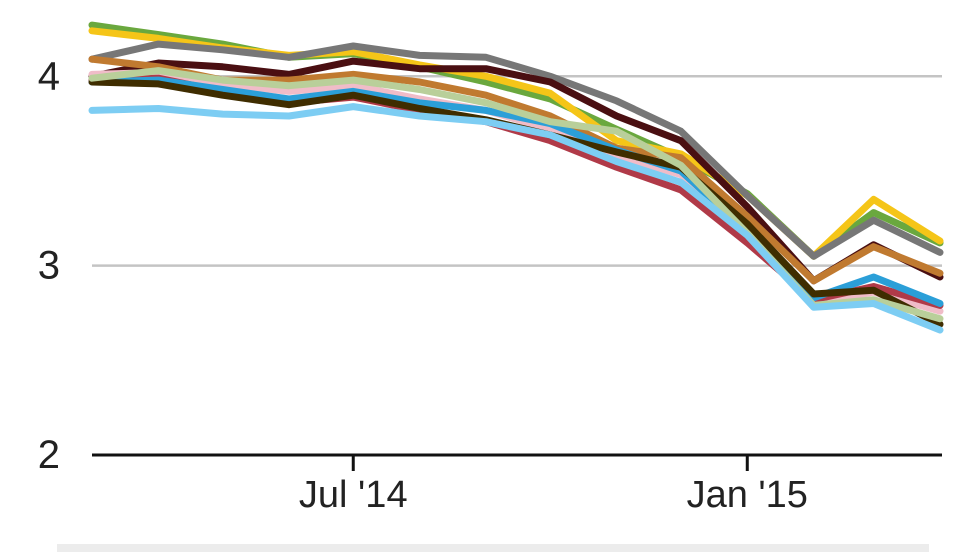 The height and width of the screenshot is (552, 980). Describe the element at coordinates (747, 495) in the screenshot. I see `x-tick-label: Jan '15` at that location.